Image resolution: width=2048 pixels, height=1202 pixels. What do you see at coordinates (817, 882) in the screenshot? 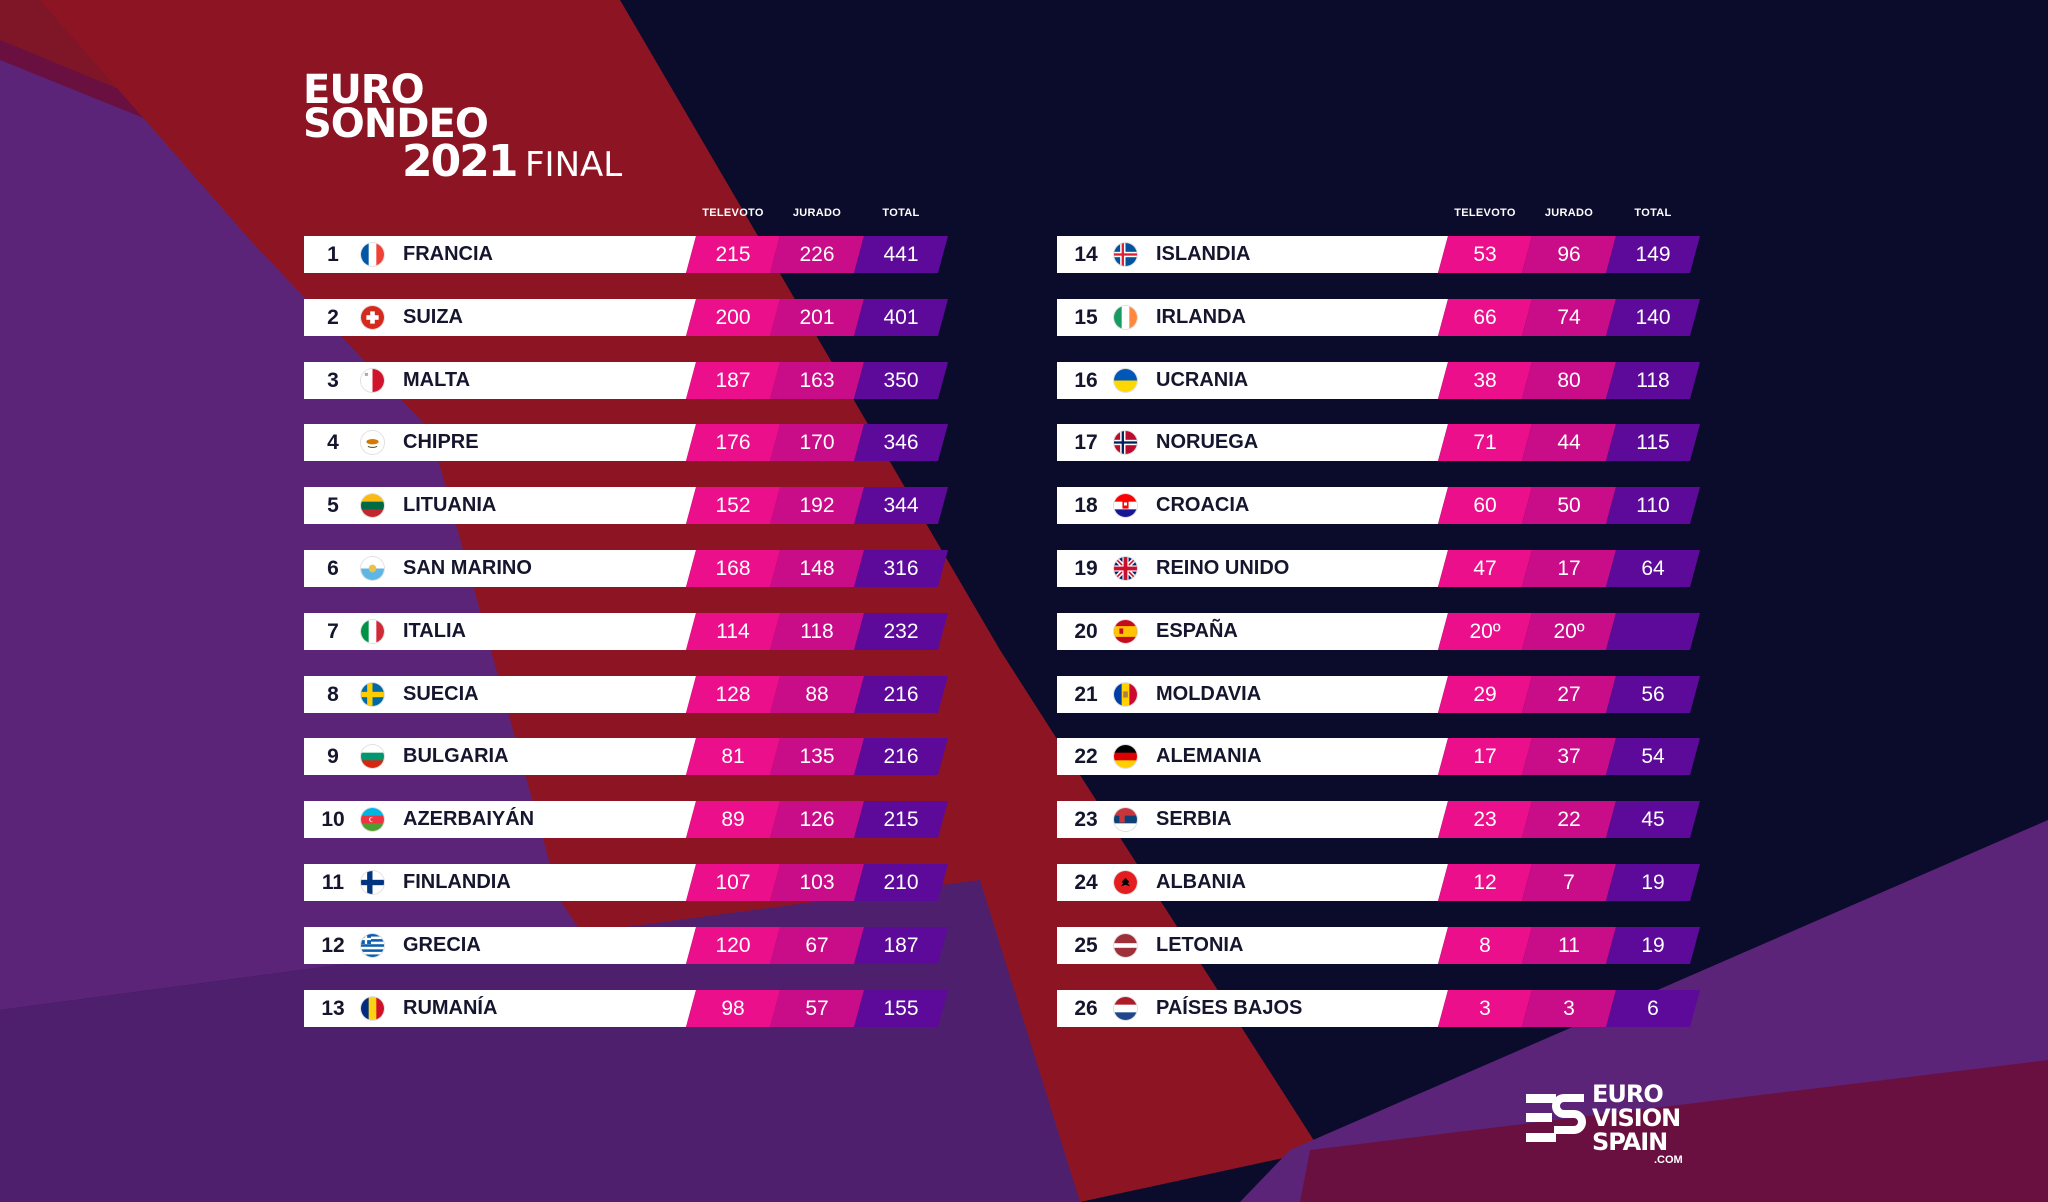
I see `jurado-score: 103` at bounding box center [817, 882].